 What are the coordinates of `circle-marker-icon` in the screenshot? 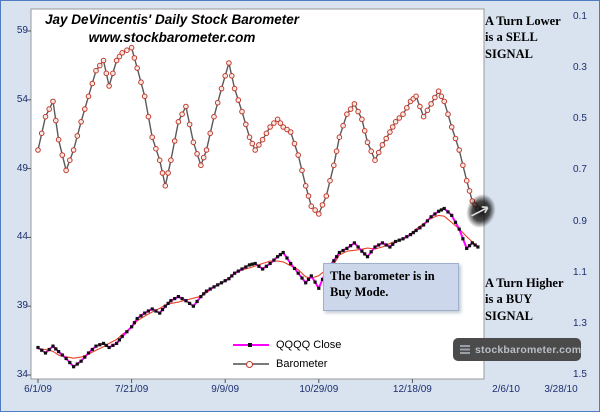 It's located at (249, 364).